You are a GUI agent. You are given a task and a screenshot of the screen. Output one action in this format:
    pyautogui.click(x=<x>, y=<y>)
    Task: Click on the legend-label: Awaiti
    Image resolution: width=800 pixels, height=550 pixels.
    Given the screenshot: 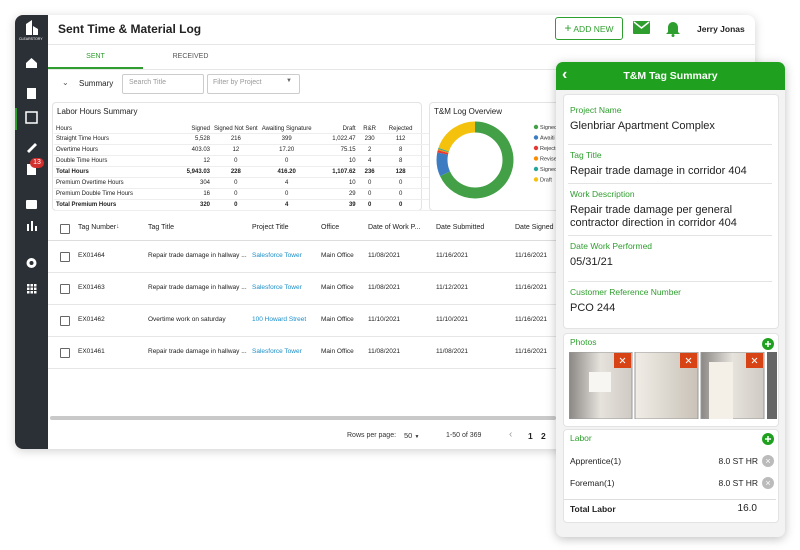 What is the action you would take?
    pyautogui.click(x=547, y=139)
    